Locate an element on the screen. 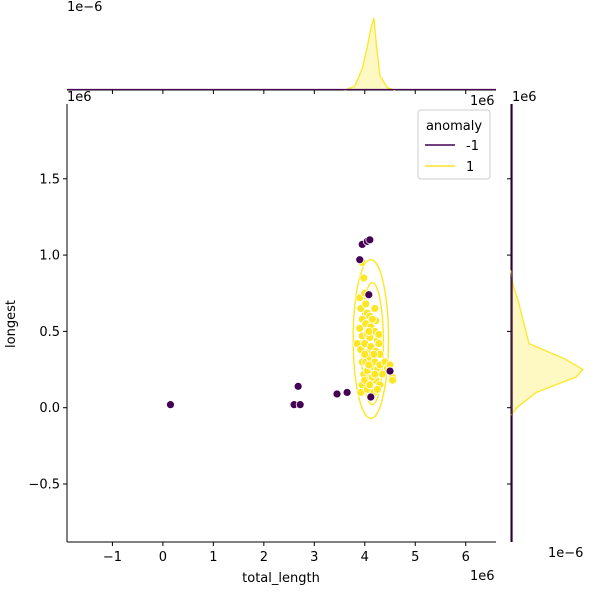 This screenshot has width=600, height=600. right-density-fill is located at coordinates (547, 343).